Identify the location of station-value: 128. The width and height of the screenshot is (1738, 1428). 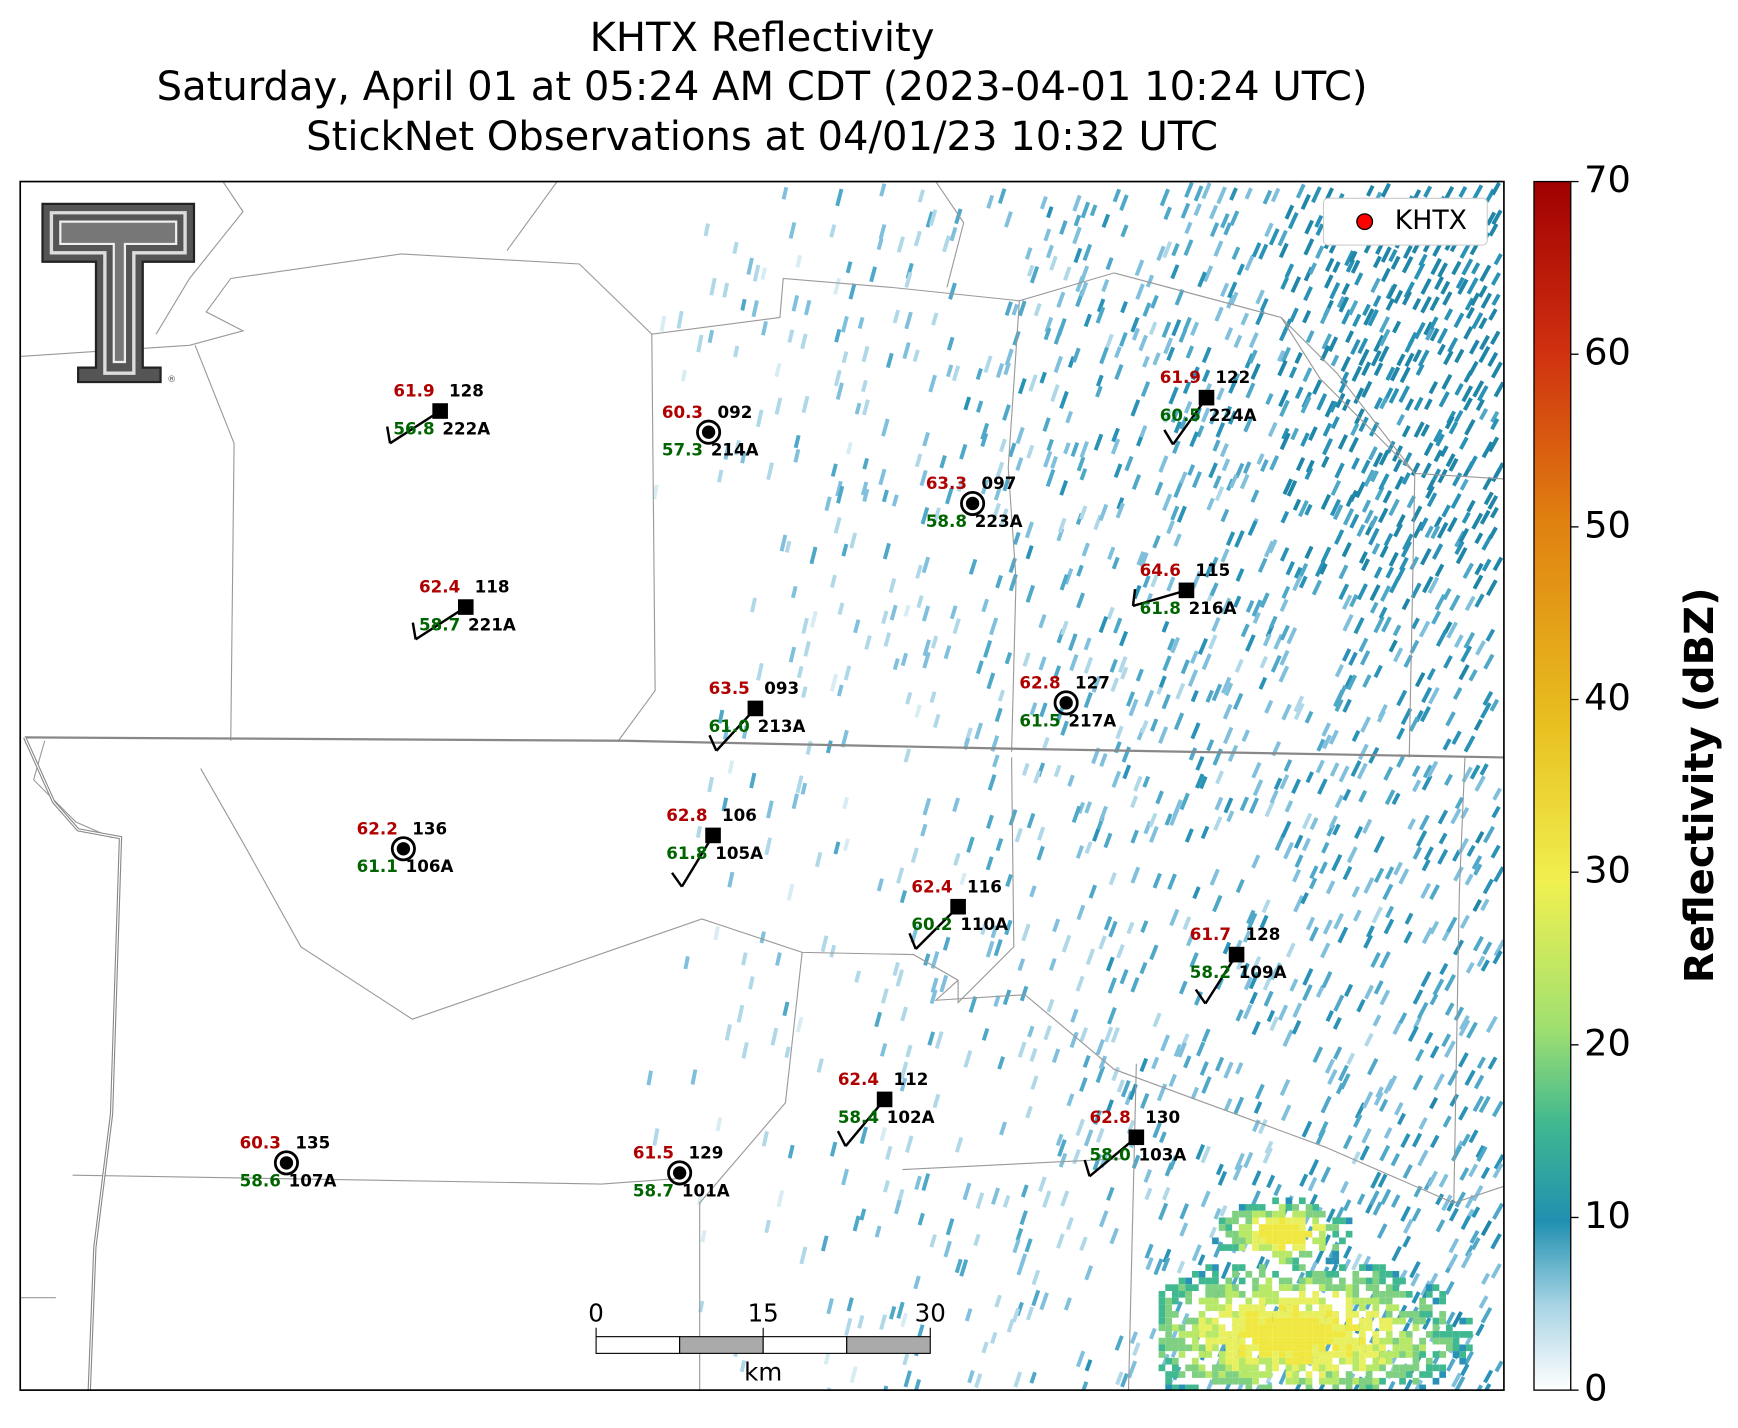
(466, 391).